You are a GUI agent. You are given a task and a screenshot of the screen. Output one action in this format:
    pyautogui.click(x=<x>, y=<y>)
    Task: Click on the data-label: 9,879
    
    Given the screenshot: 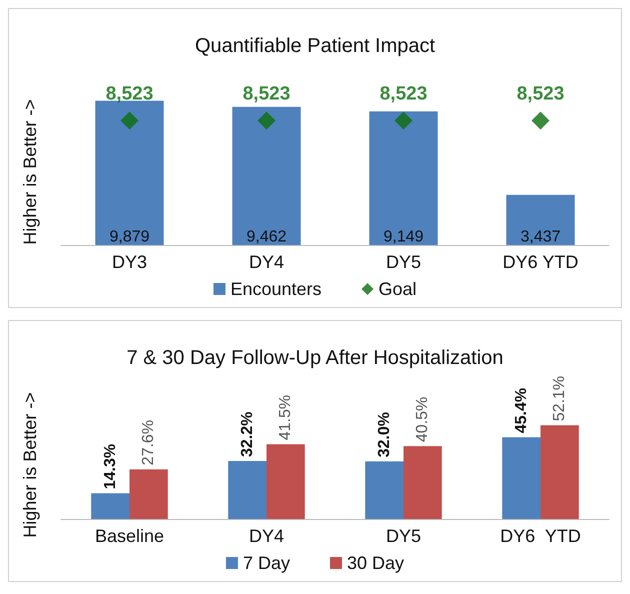 What is the action you would take?
    pyautogui.click(x=129, y=237)
    